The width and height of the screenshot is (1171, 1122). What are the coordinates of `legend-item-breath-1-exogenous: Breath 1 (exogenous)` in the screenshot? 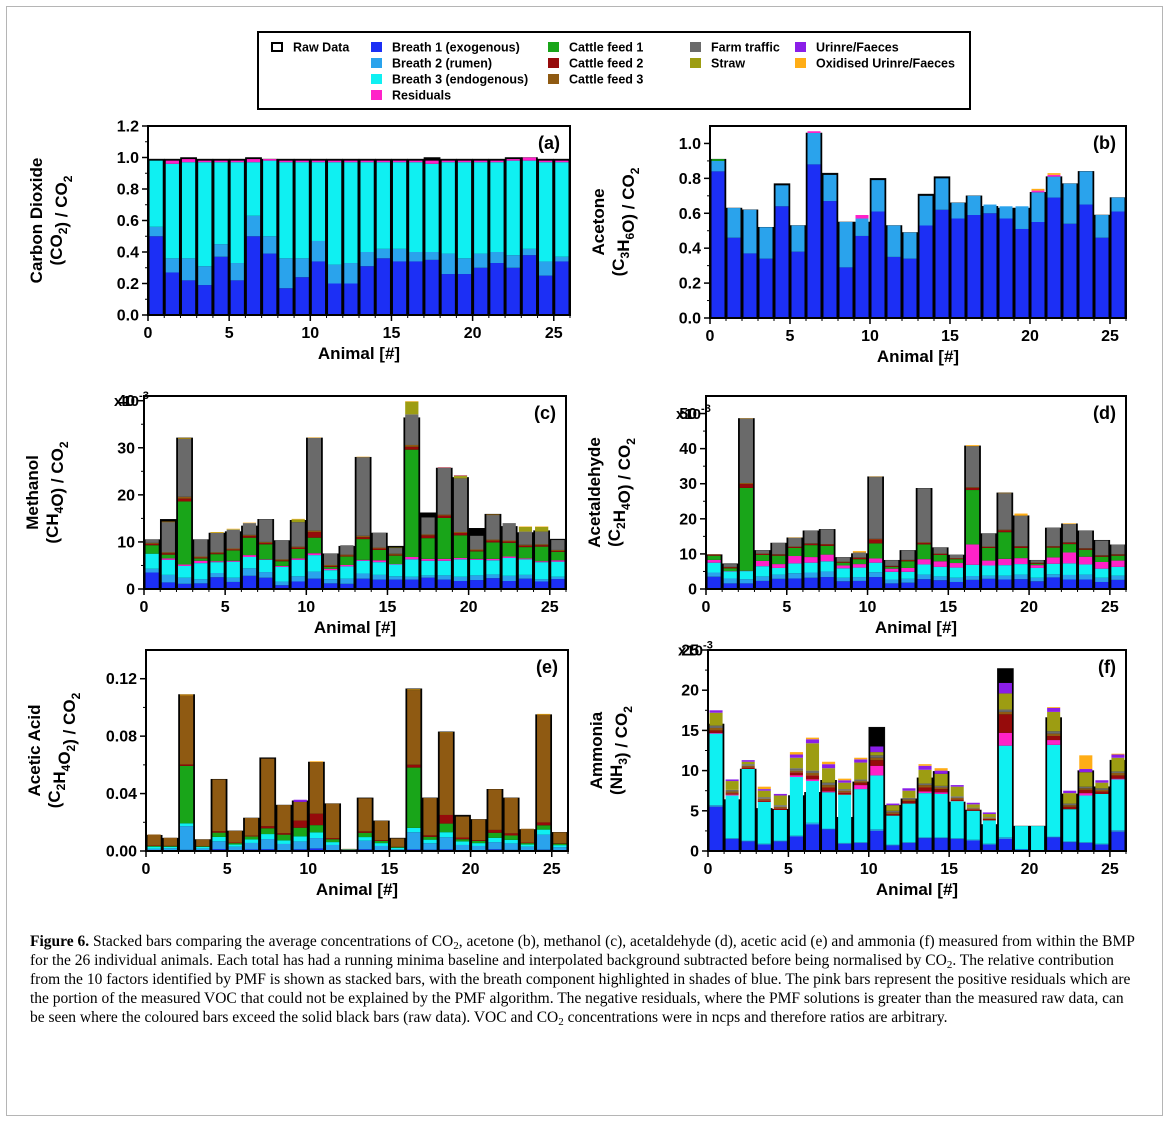 It's located at (445, 48).